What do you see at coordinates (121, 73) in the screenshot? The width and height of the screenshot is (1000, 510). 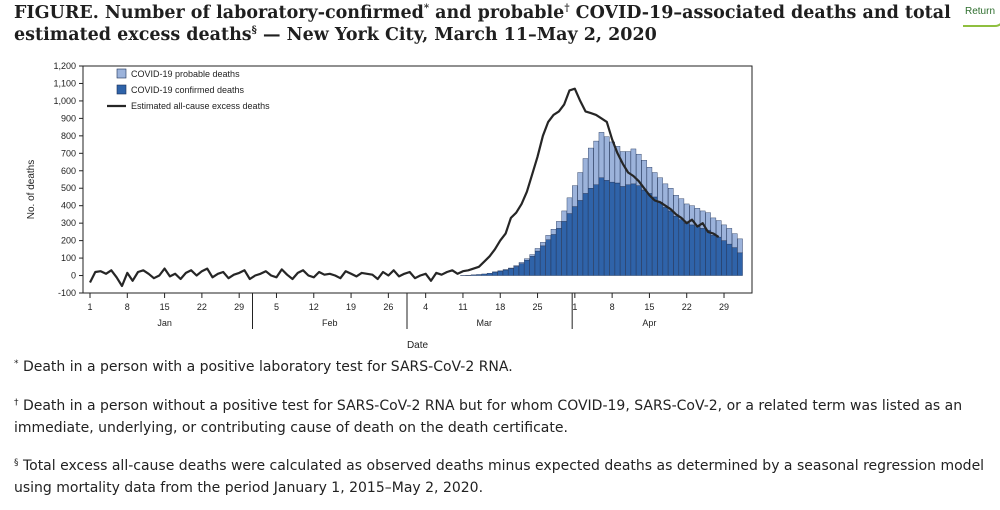 I see `legend-swatch-probable` at bounding box center [121, 73].